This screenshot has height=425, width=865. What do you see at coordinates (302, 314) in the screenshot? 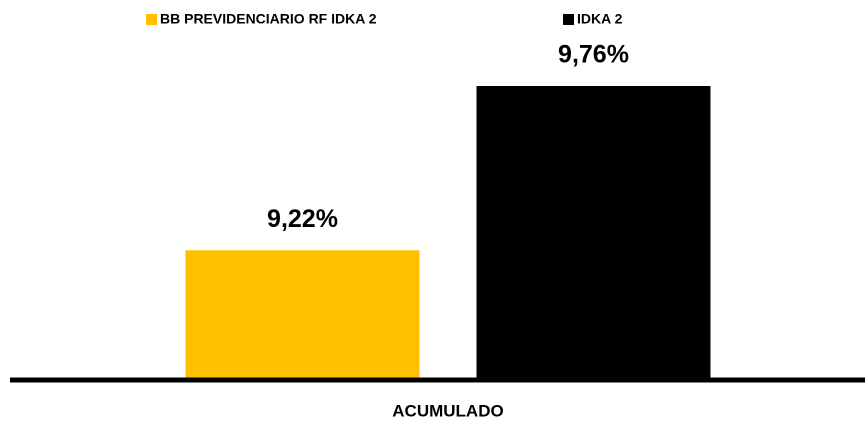
I see `bar` at bounding box center [302, 314].